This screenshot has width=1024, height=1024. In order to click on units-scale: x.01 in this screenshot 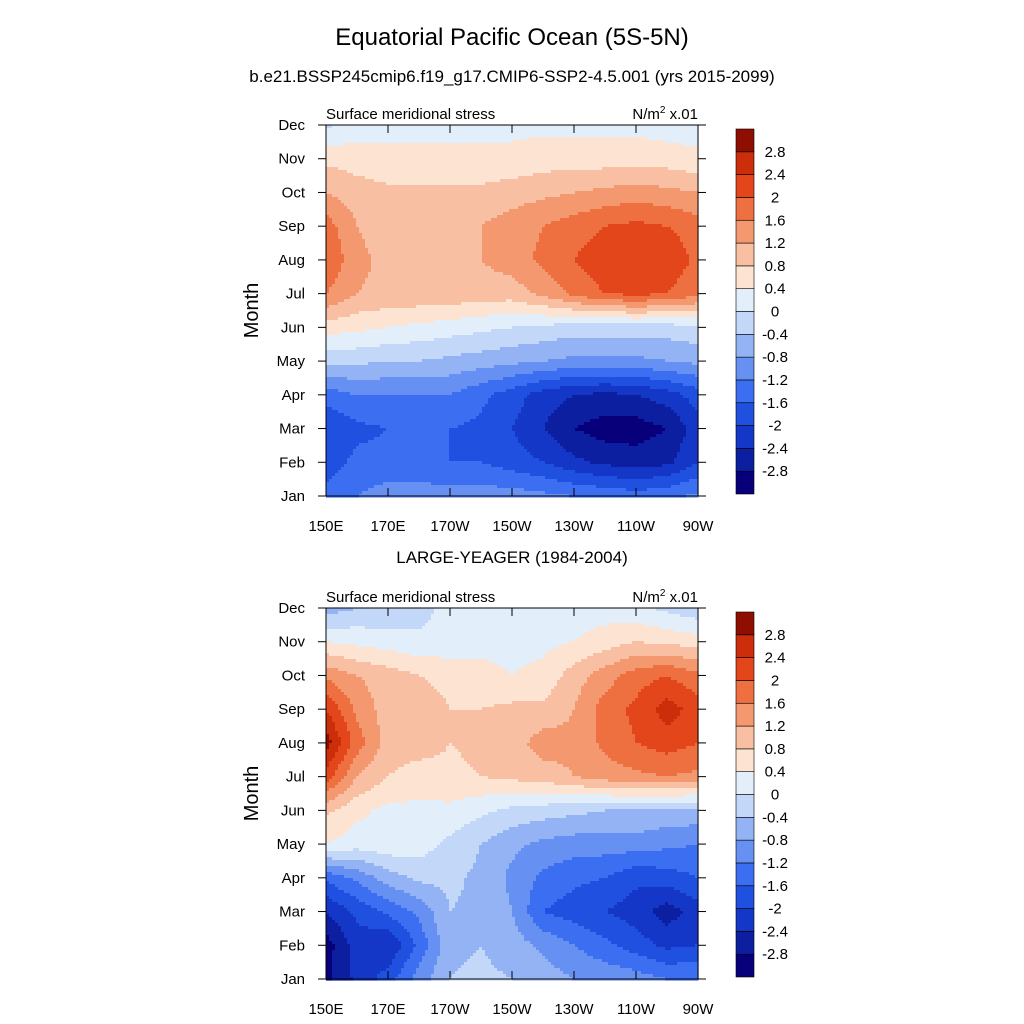, I will do `click(681, 114)`.